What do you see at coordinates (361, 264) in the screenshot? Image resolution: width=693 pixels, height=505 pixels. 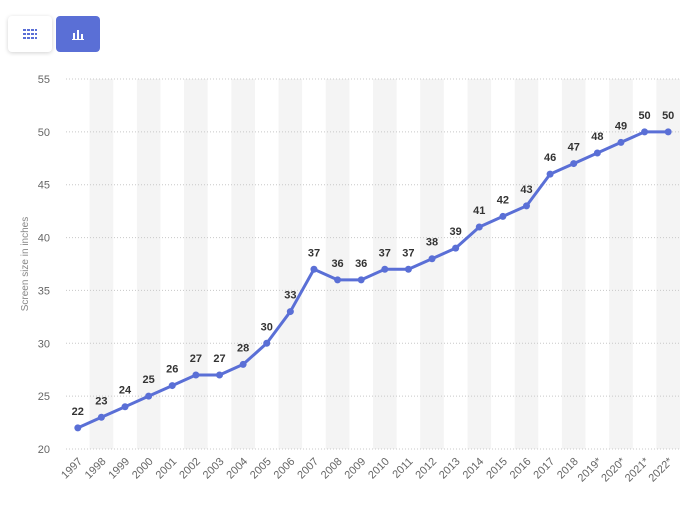 I see `data-label: 36` at bounding box center [361, 264].